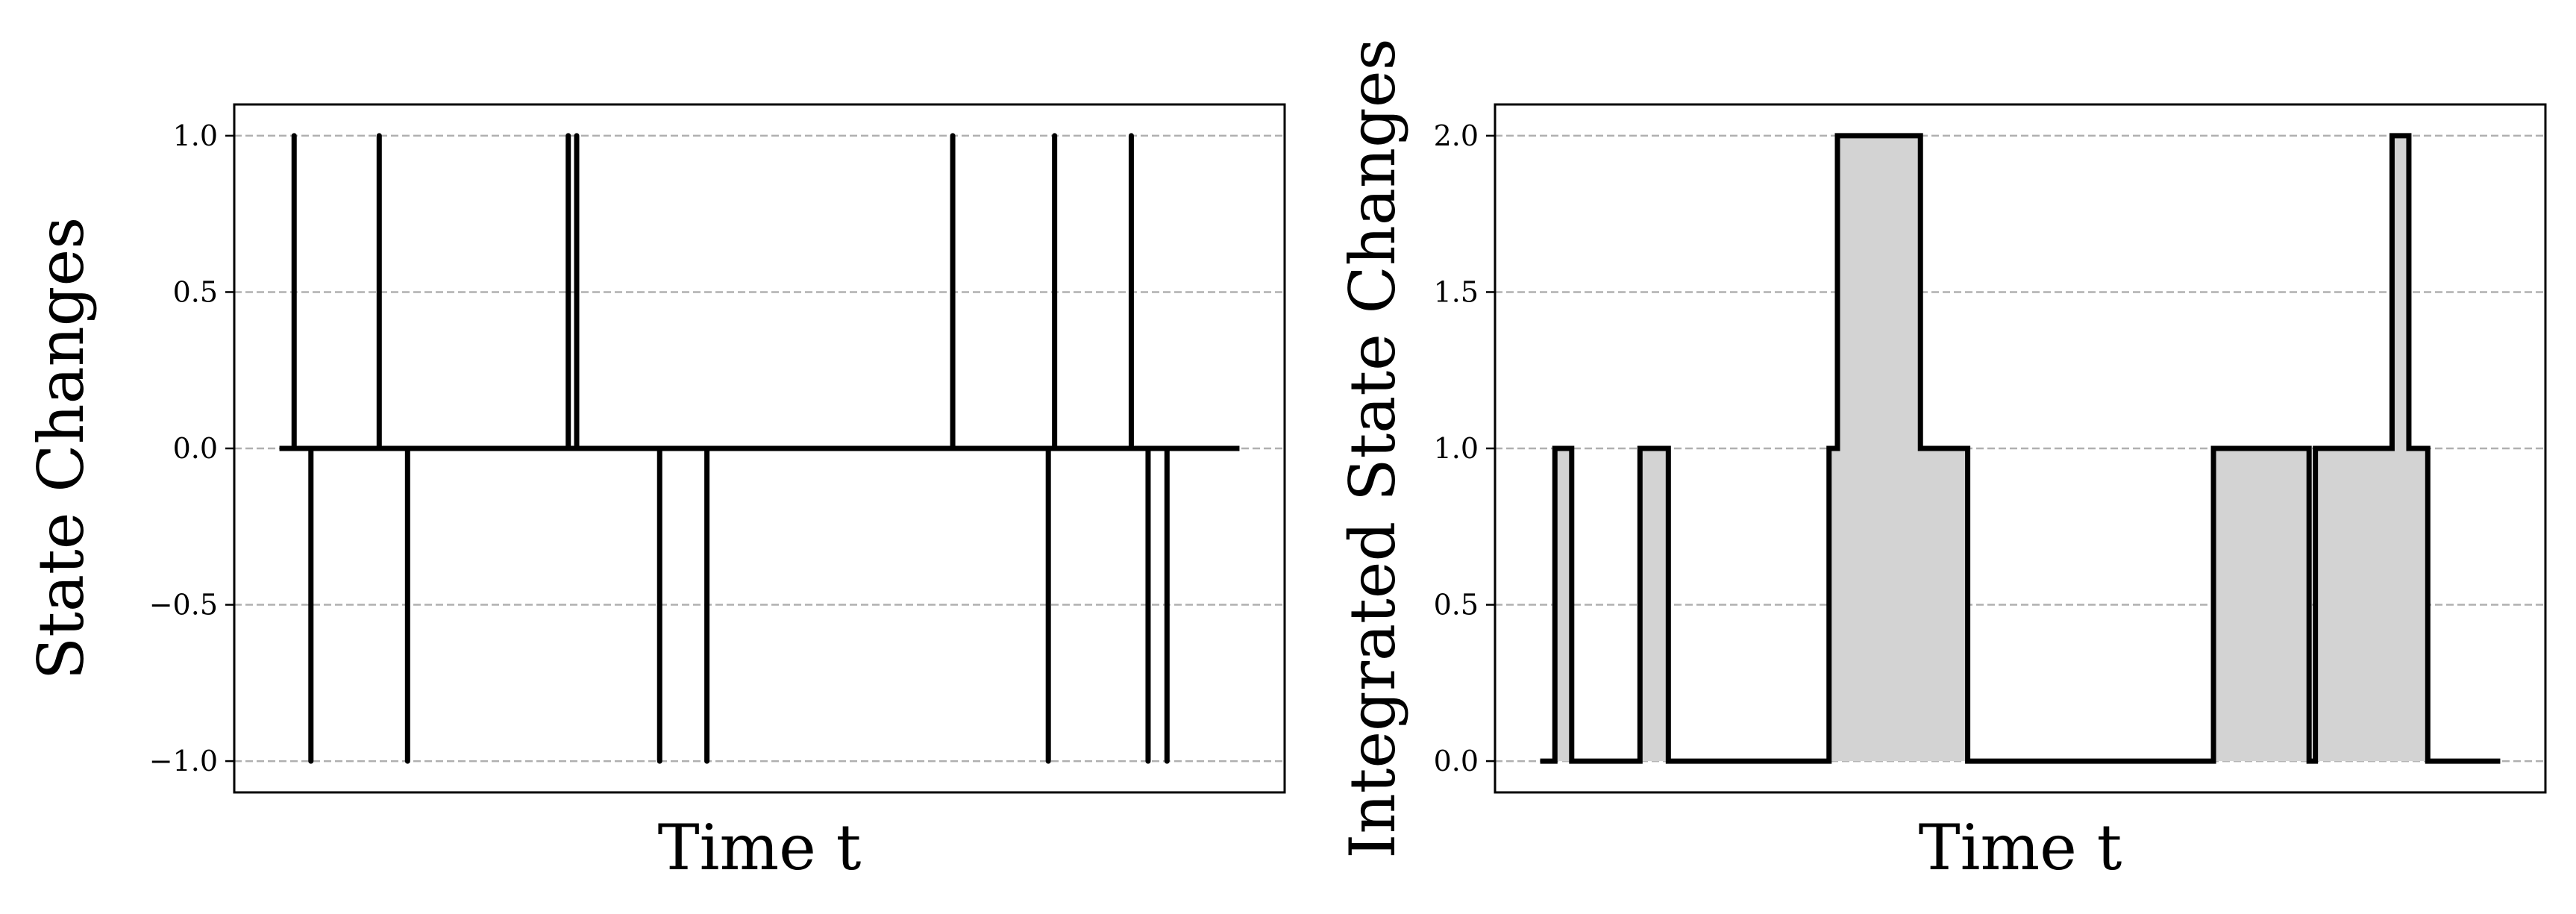 This screenshot has width=2576, height=914. I want to click on left-y-ticks: −1.0 −0.5 0.0 0.5 1.0, so click(191, 448).